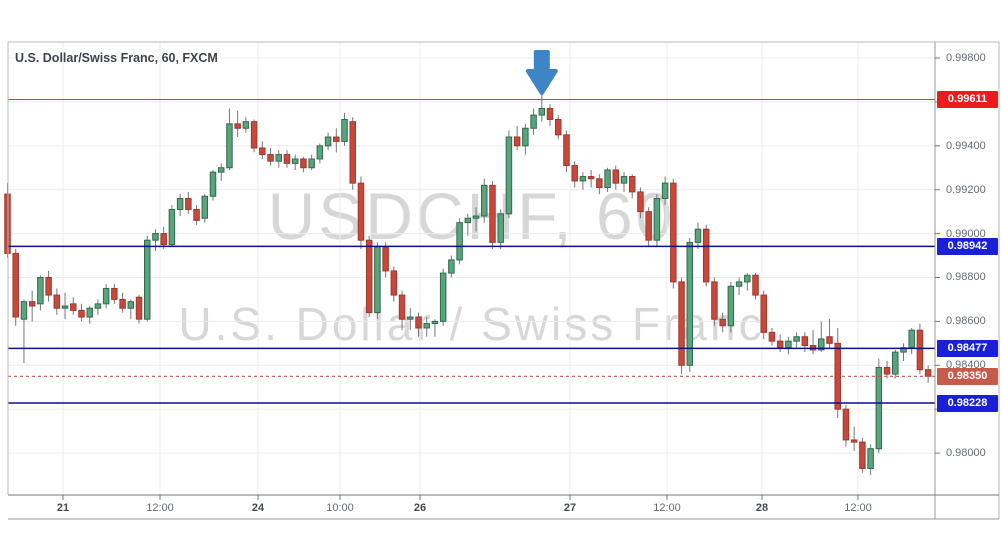 The height and width of the screenshot is (557, 1002). What do you see at coordinates (967, 403) in the screenshot?
I see `price-level-plate: 0.98228` at bounding box center [967, 403].